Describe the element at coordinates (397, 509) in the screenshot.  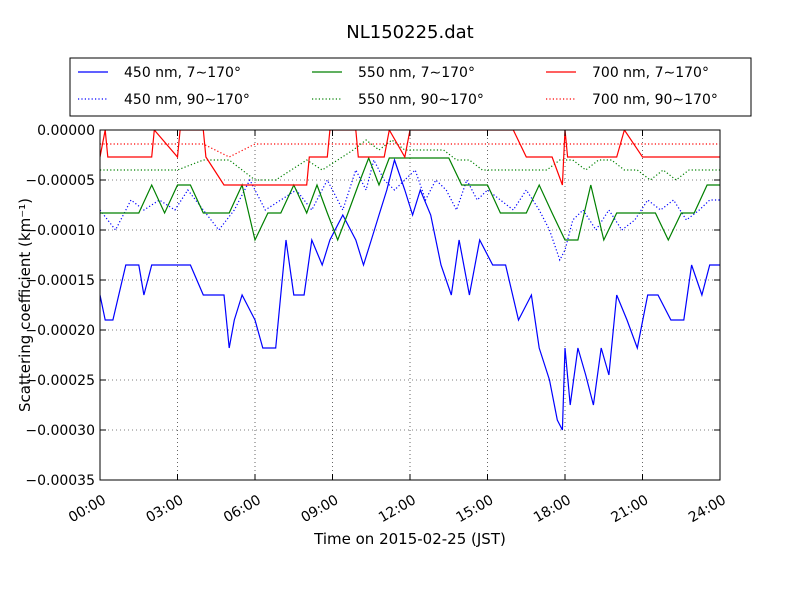
I see `x-tick-label: 12:00` at that location.